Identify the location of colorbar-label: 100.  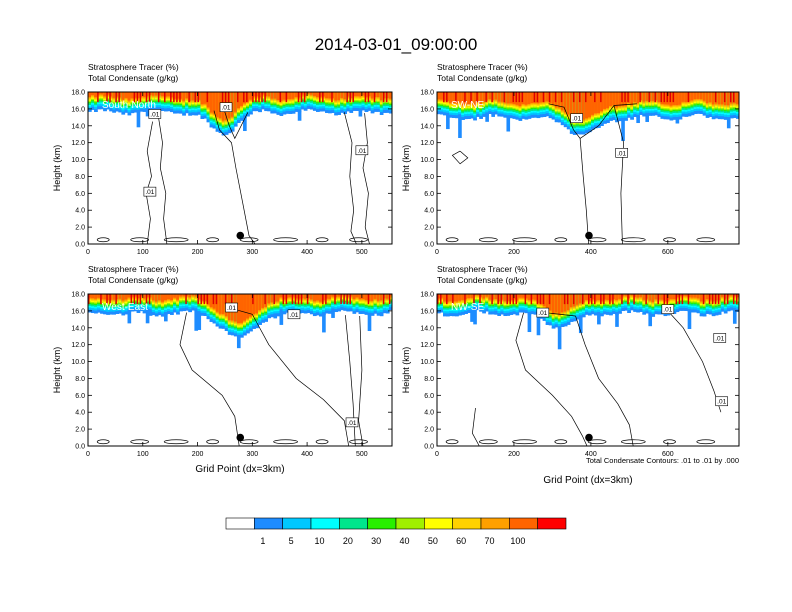
(517, 541).